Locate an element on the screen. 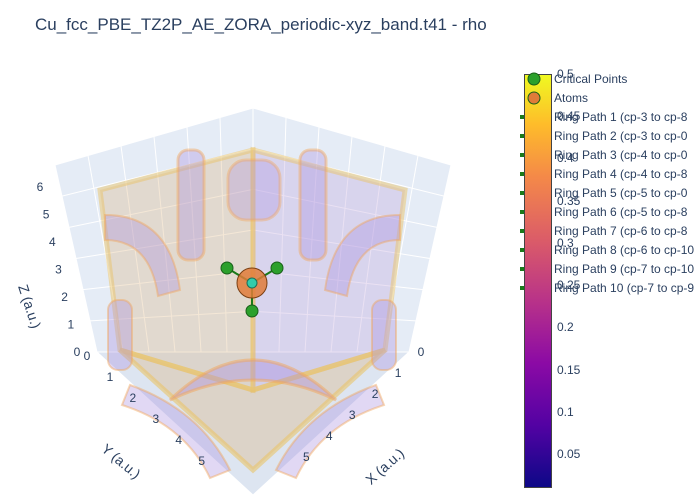 This screenshot has width=700, height=500. legend-item: Ring Path 8 (cp-6 to cp-10 is located at coordinates (610, 250).